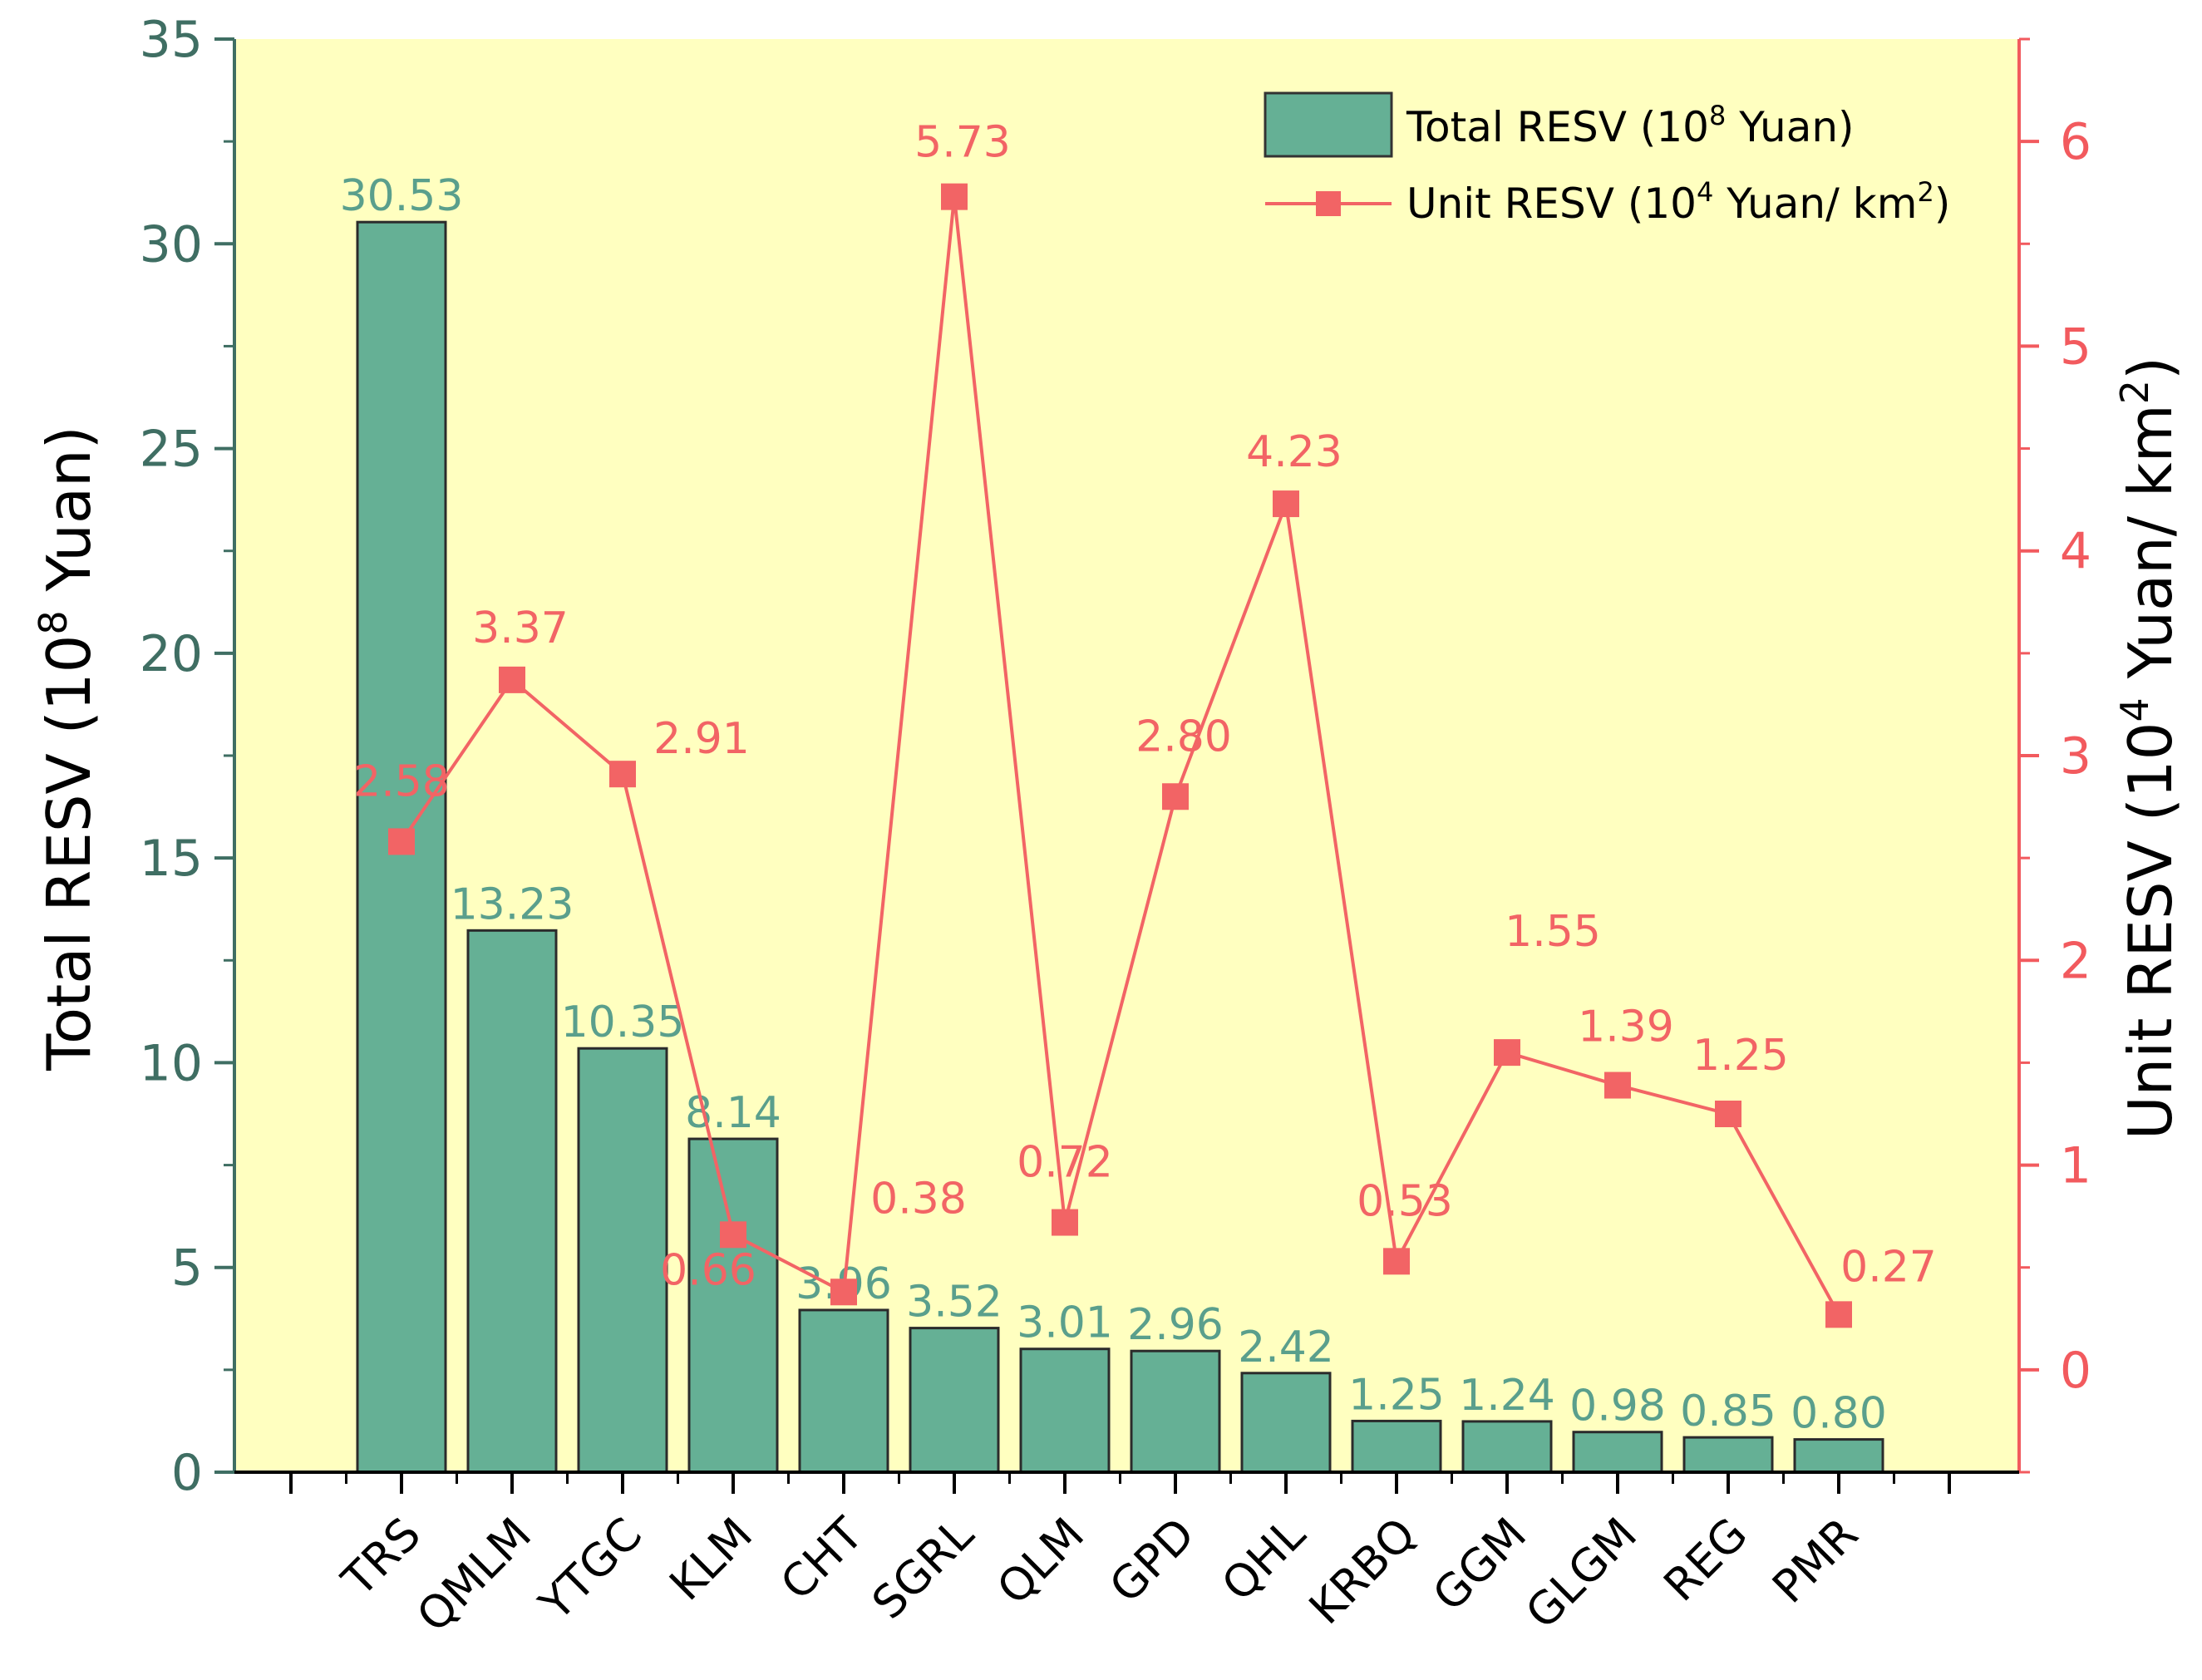 The height and width of the screenshot is (1680, 2202). I want to click on category-label-qmlm: QMLM, so click(473, 1575).